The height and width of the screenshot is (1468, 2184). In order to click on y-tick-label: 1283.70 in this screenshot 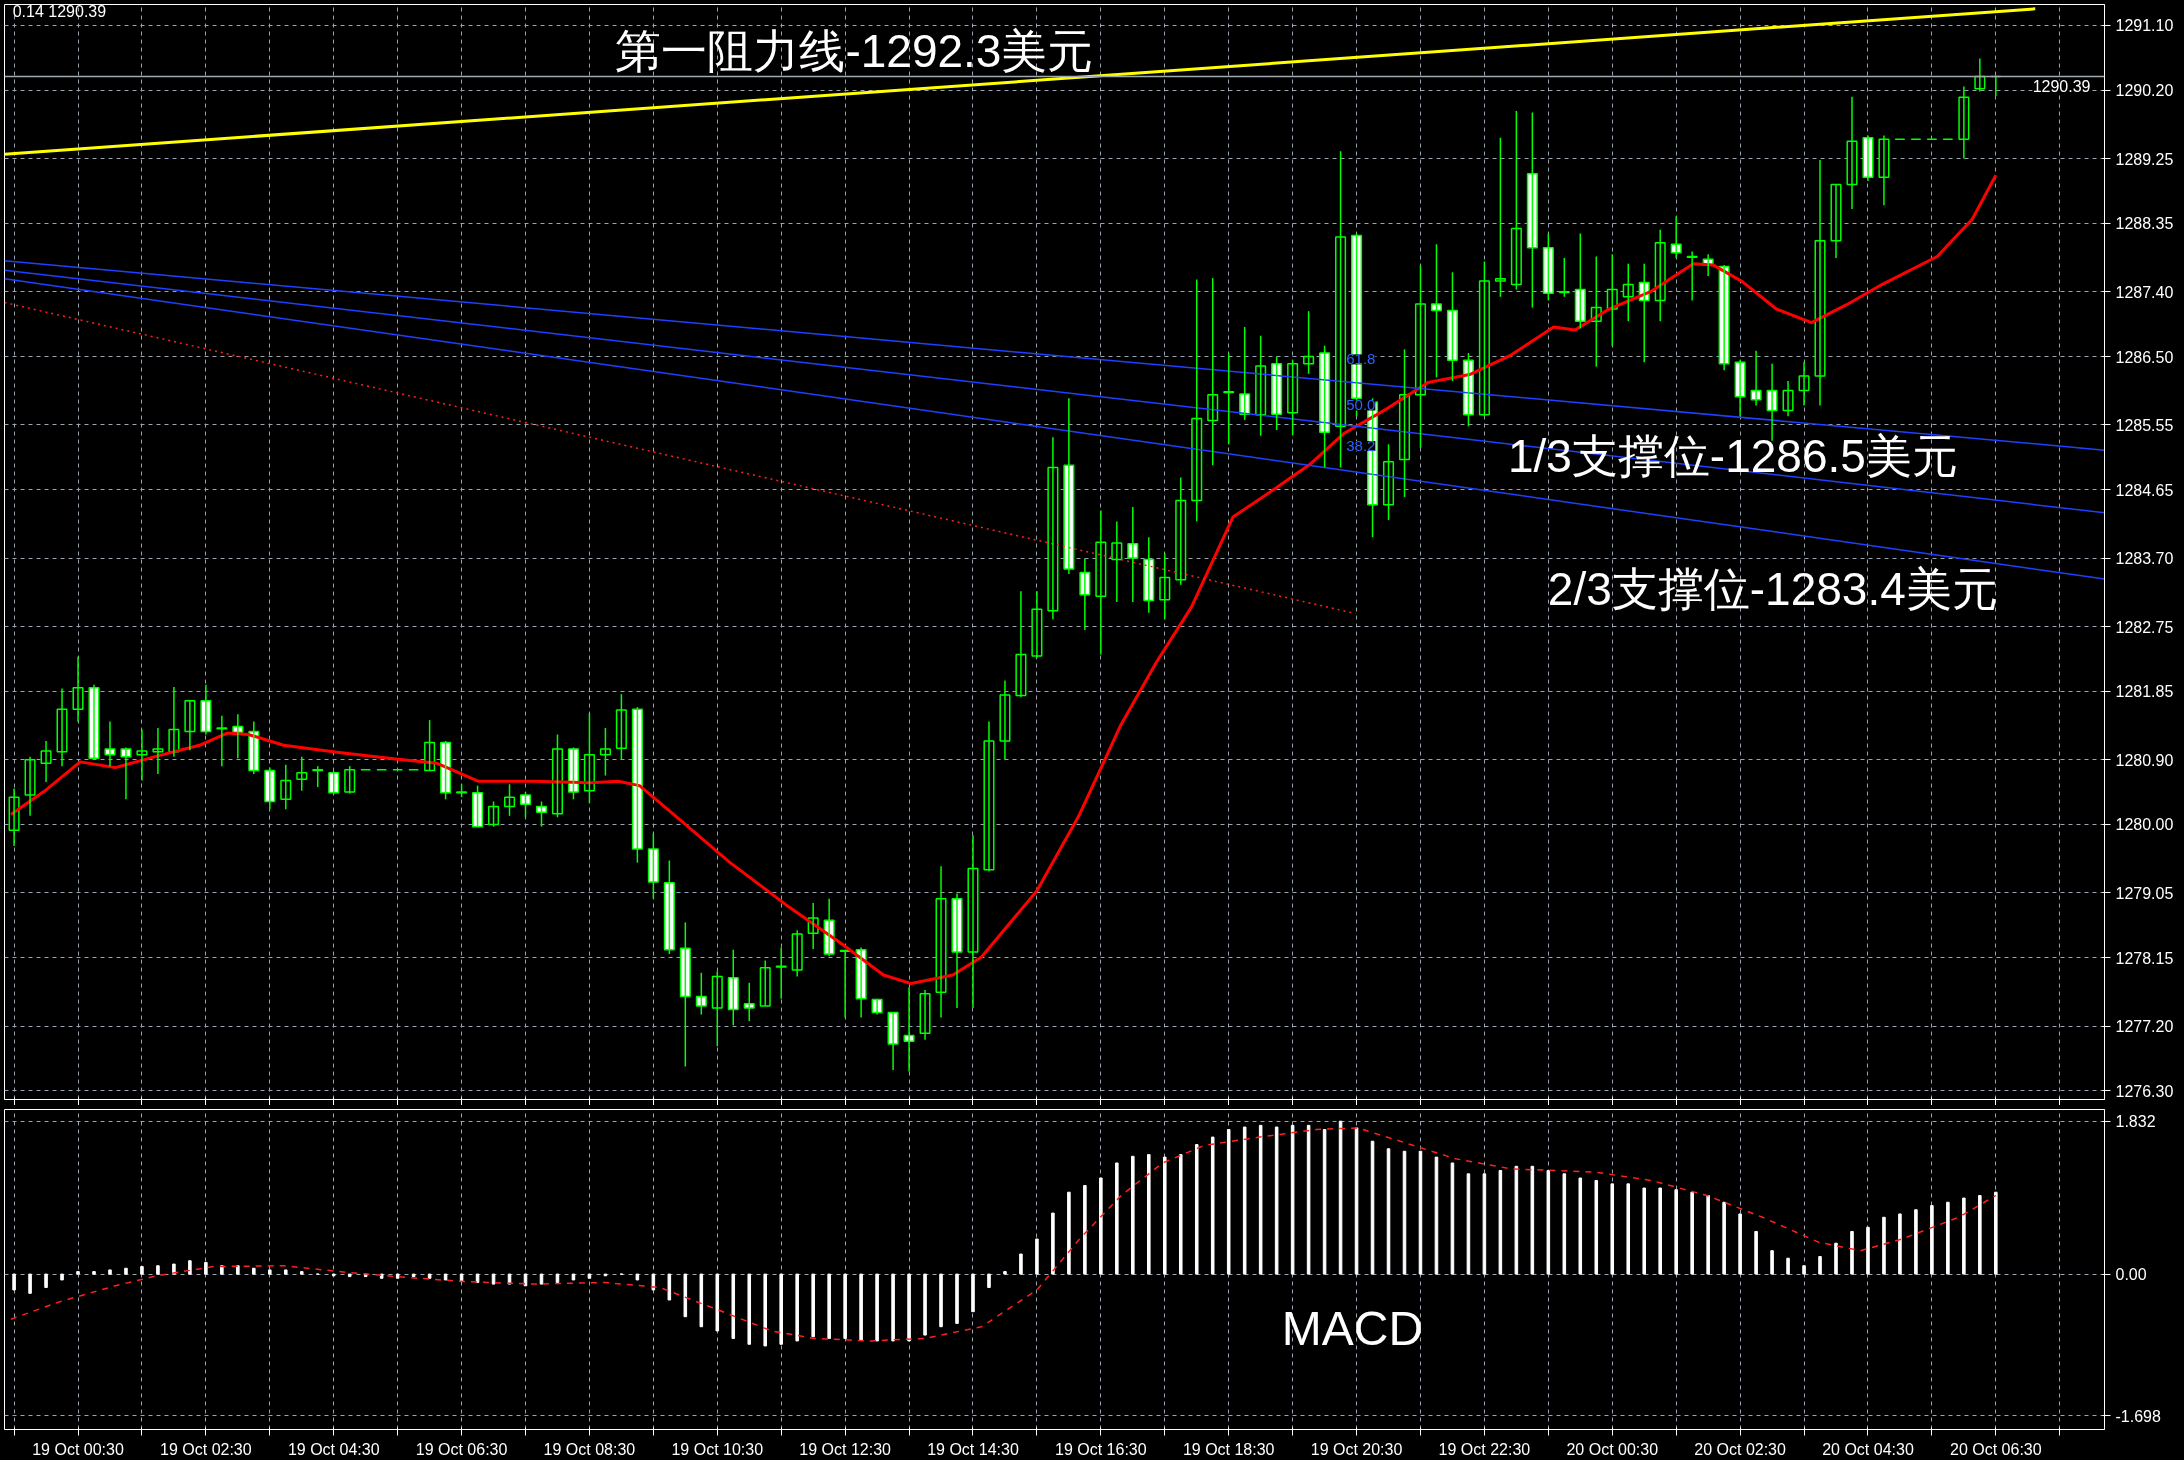, I will do `click(2144, 559)`.